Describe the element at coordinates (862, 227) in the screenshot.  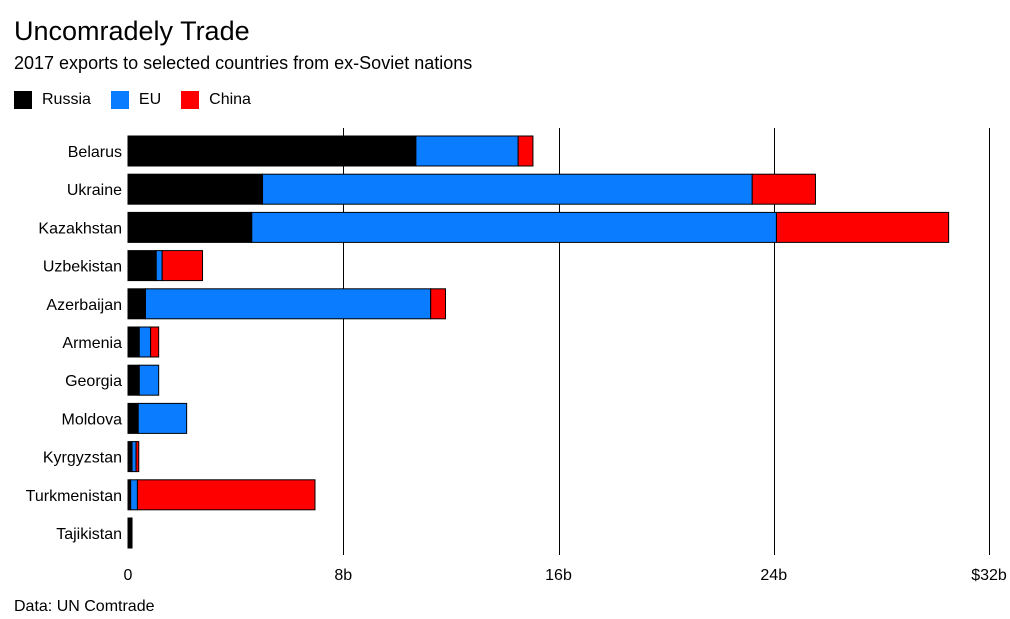
I see `bar-kazakhstan-china` at that location.